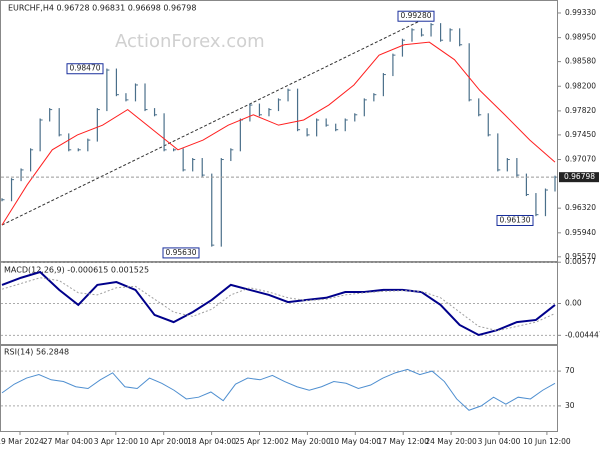  What do you see at coordinates (36, 352) in the screenshot?
I see `rsi-title: RSI(14) 56.2848` at bounding box center [36, 352].